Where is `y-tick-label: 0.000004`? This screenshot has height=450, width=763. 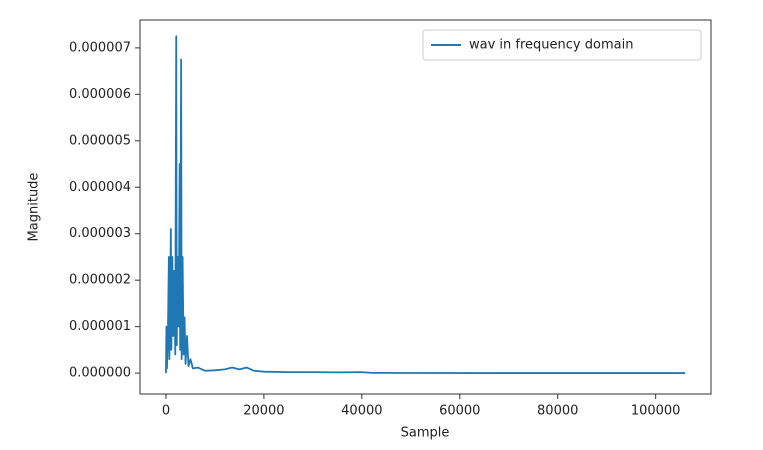 y-tick-label: 0.000004 is located at coordinates (100, 187).